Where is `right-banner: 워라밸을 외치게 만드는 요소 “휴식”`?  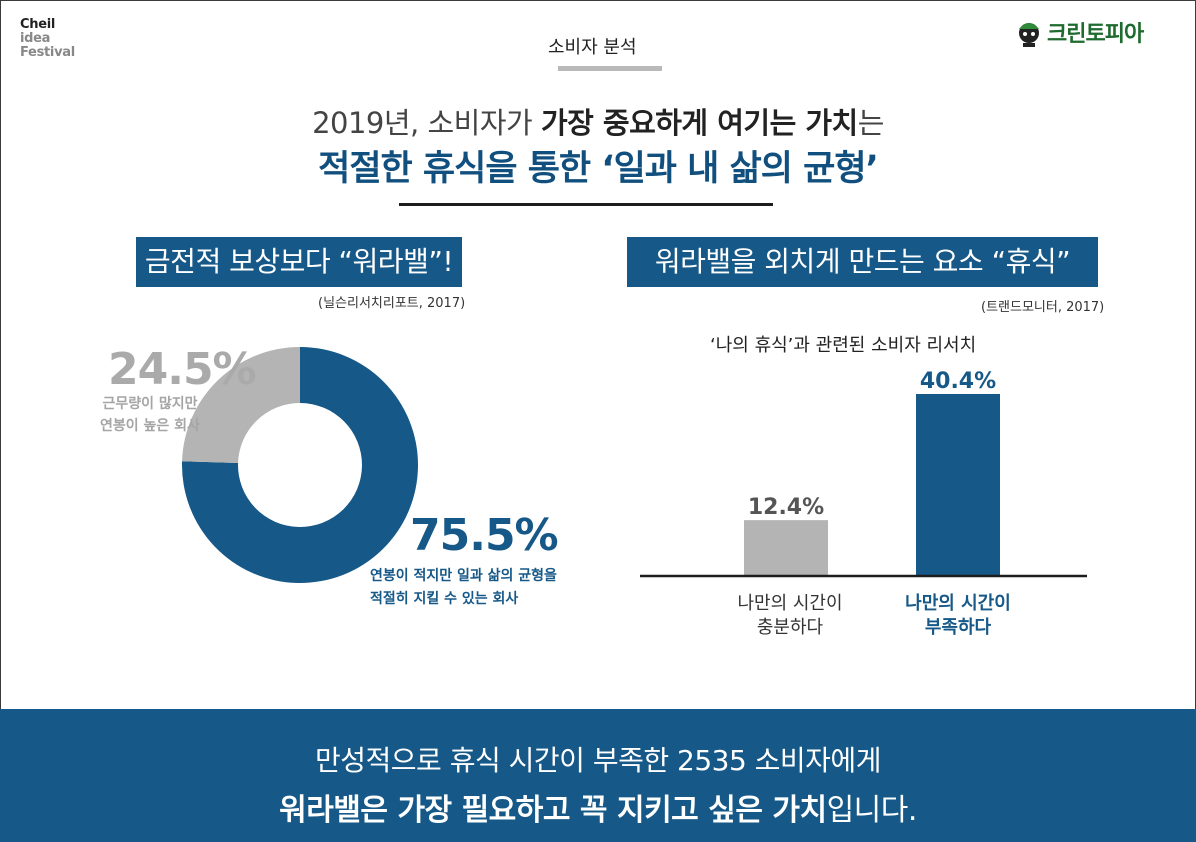 right-banner: 워라밸을 외치게 만드는 요소 “휴식” is located at coordinates (862, 262).